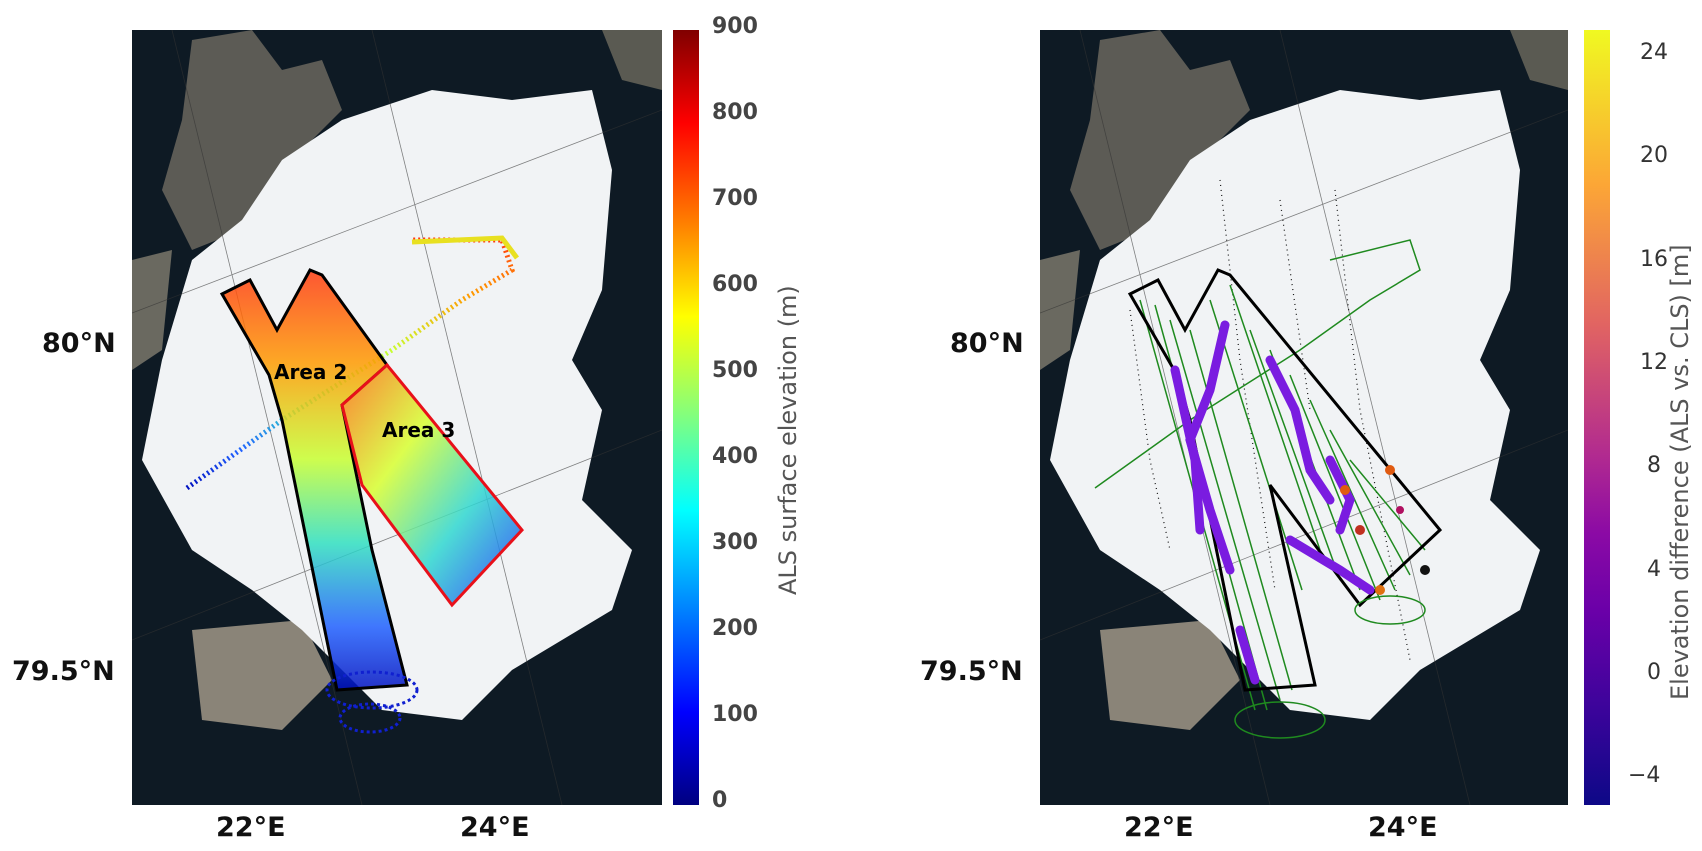 The height and width of the screenshot is (851, 1702). Describe the element at coordinates (735, 628) in the screenshot. I see `left-cbar-tick: 200` at that location.